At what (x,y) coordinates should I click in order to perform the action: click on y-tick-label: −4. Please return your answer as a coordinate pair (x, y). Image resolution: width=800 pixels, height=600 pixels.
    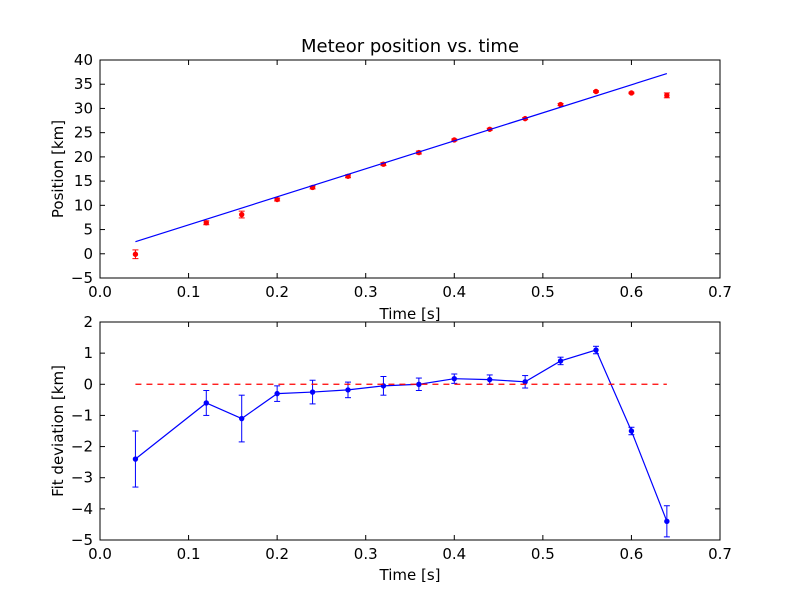
    Looking at the image, I should click on (82, 509).